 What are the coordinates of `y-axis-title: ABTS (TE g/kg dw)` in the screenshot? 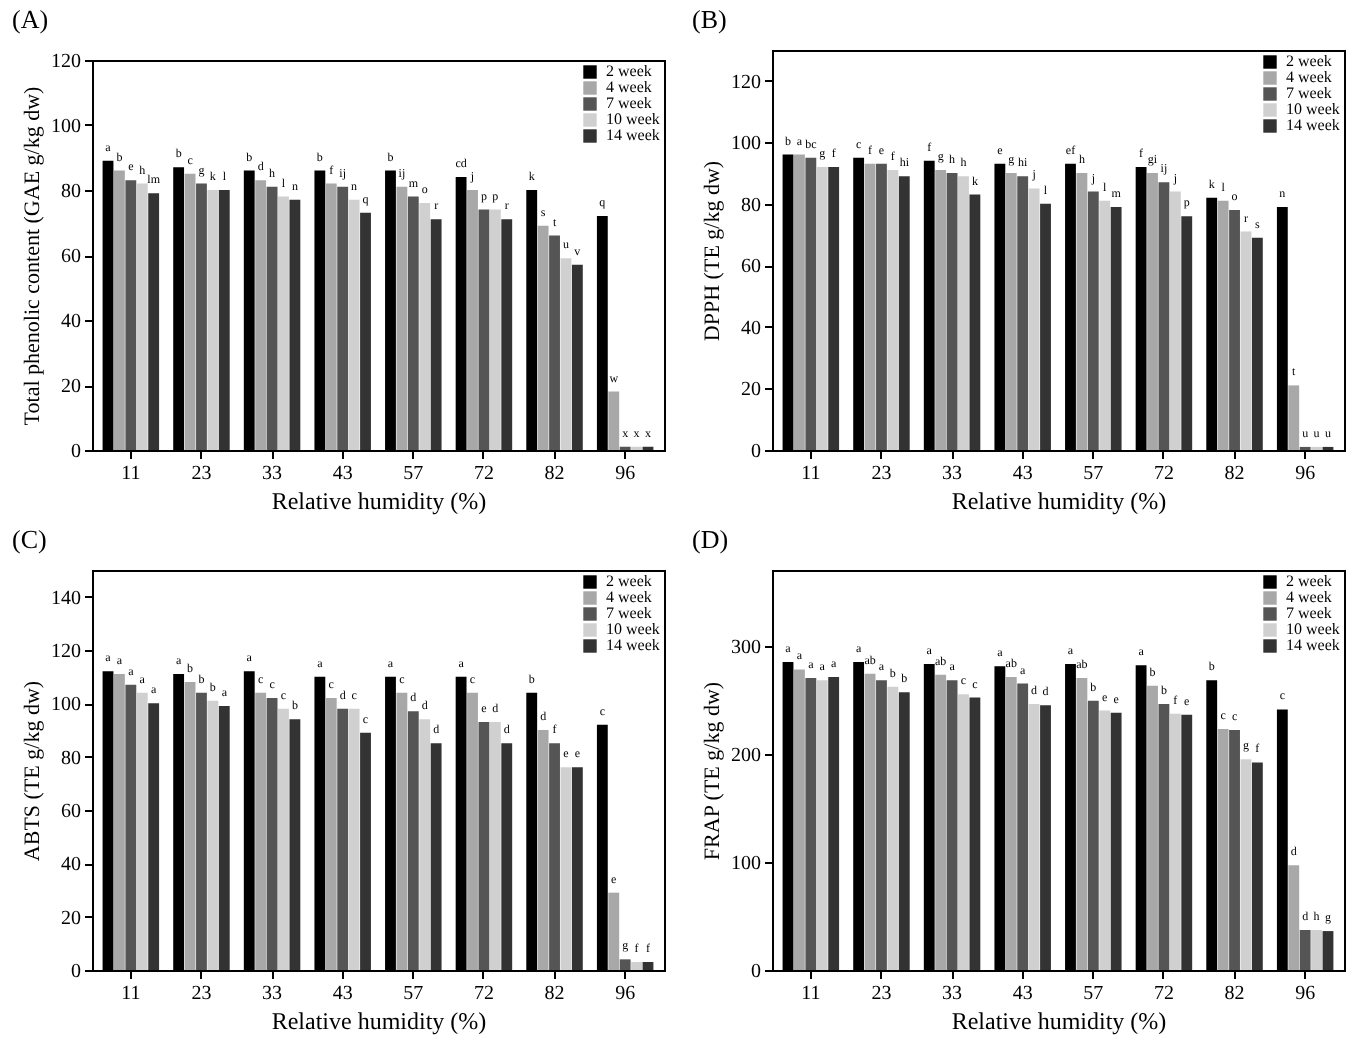 It's located at (33, 771).